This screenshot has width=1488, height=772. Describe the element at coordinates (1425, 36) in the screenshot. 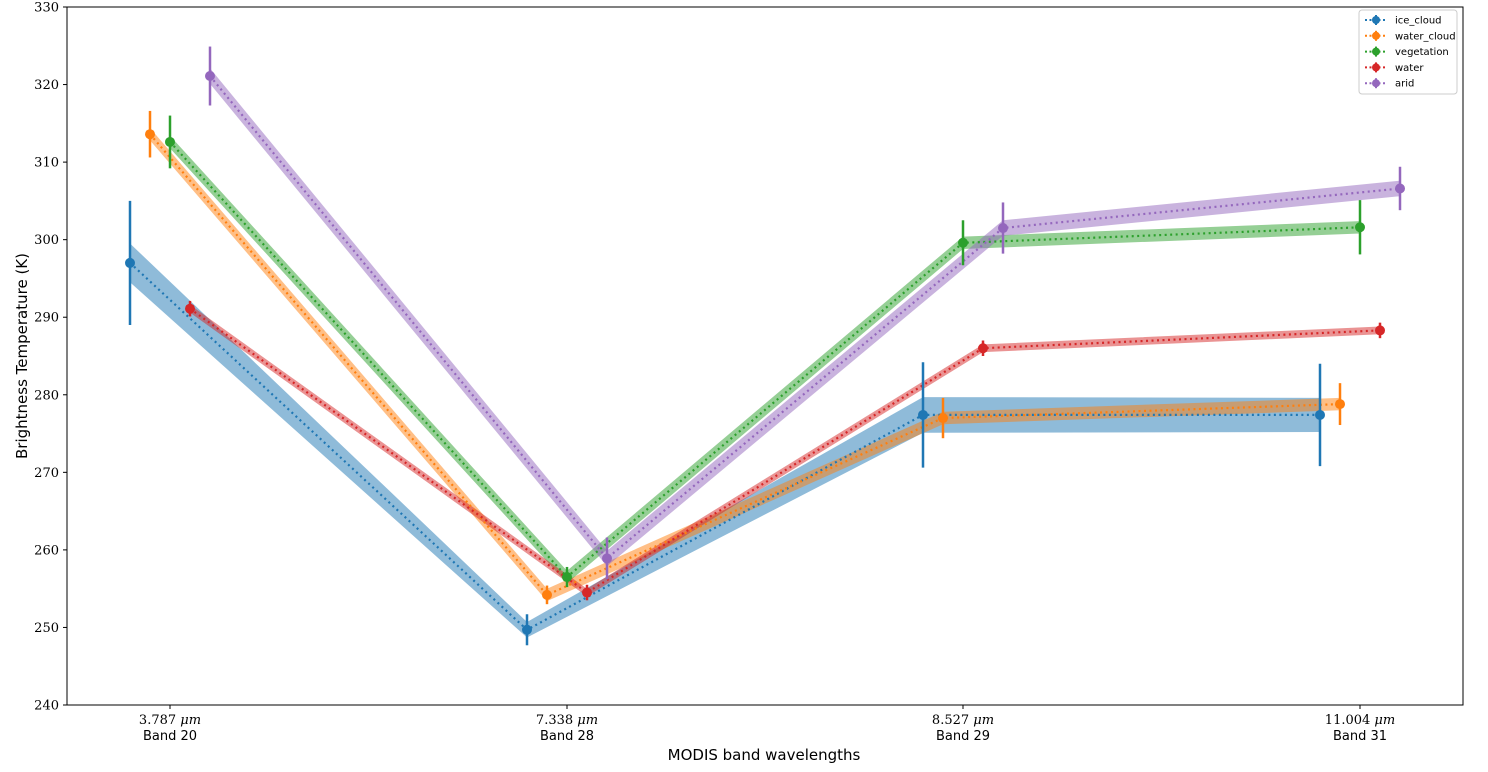

I see `legend-label-water_cloud: water_cloud` at that location.